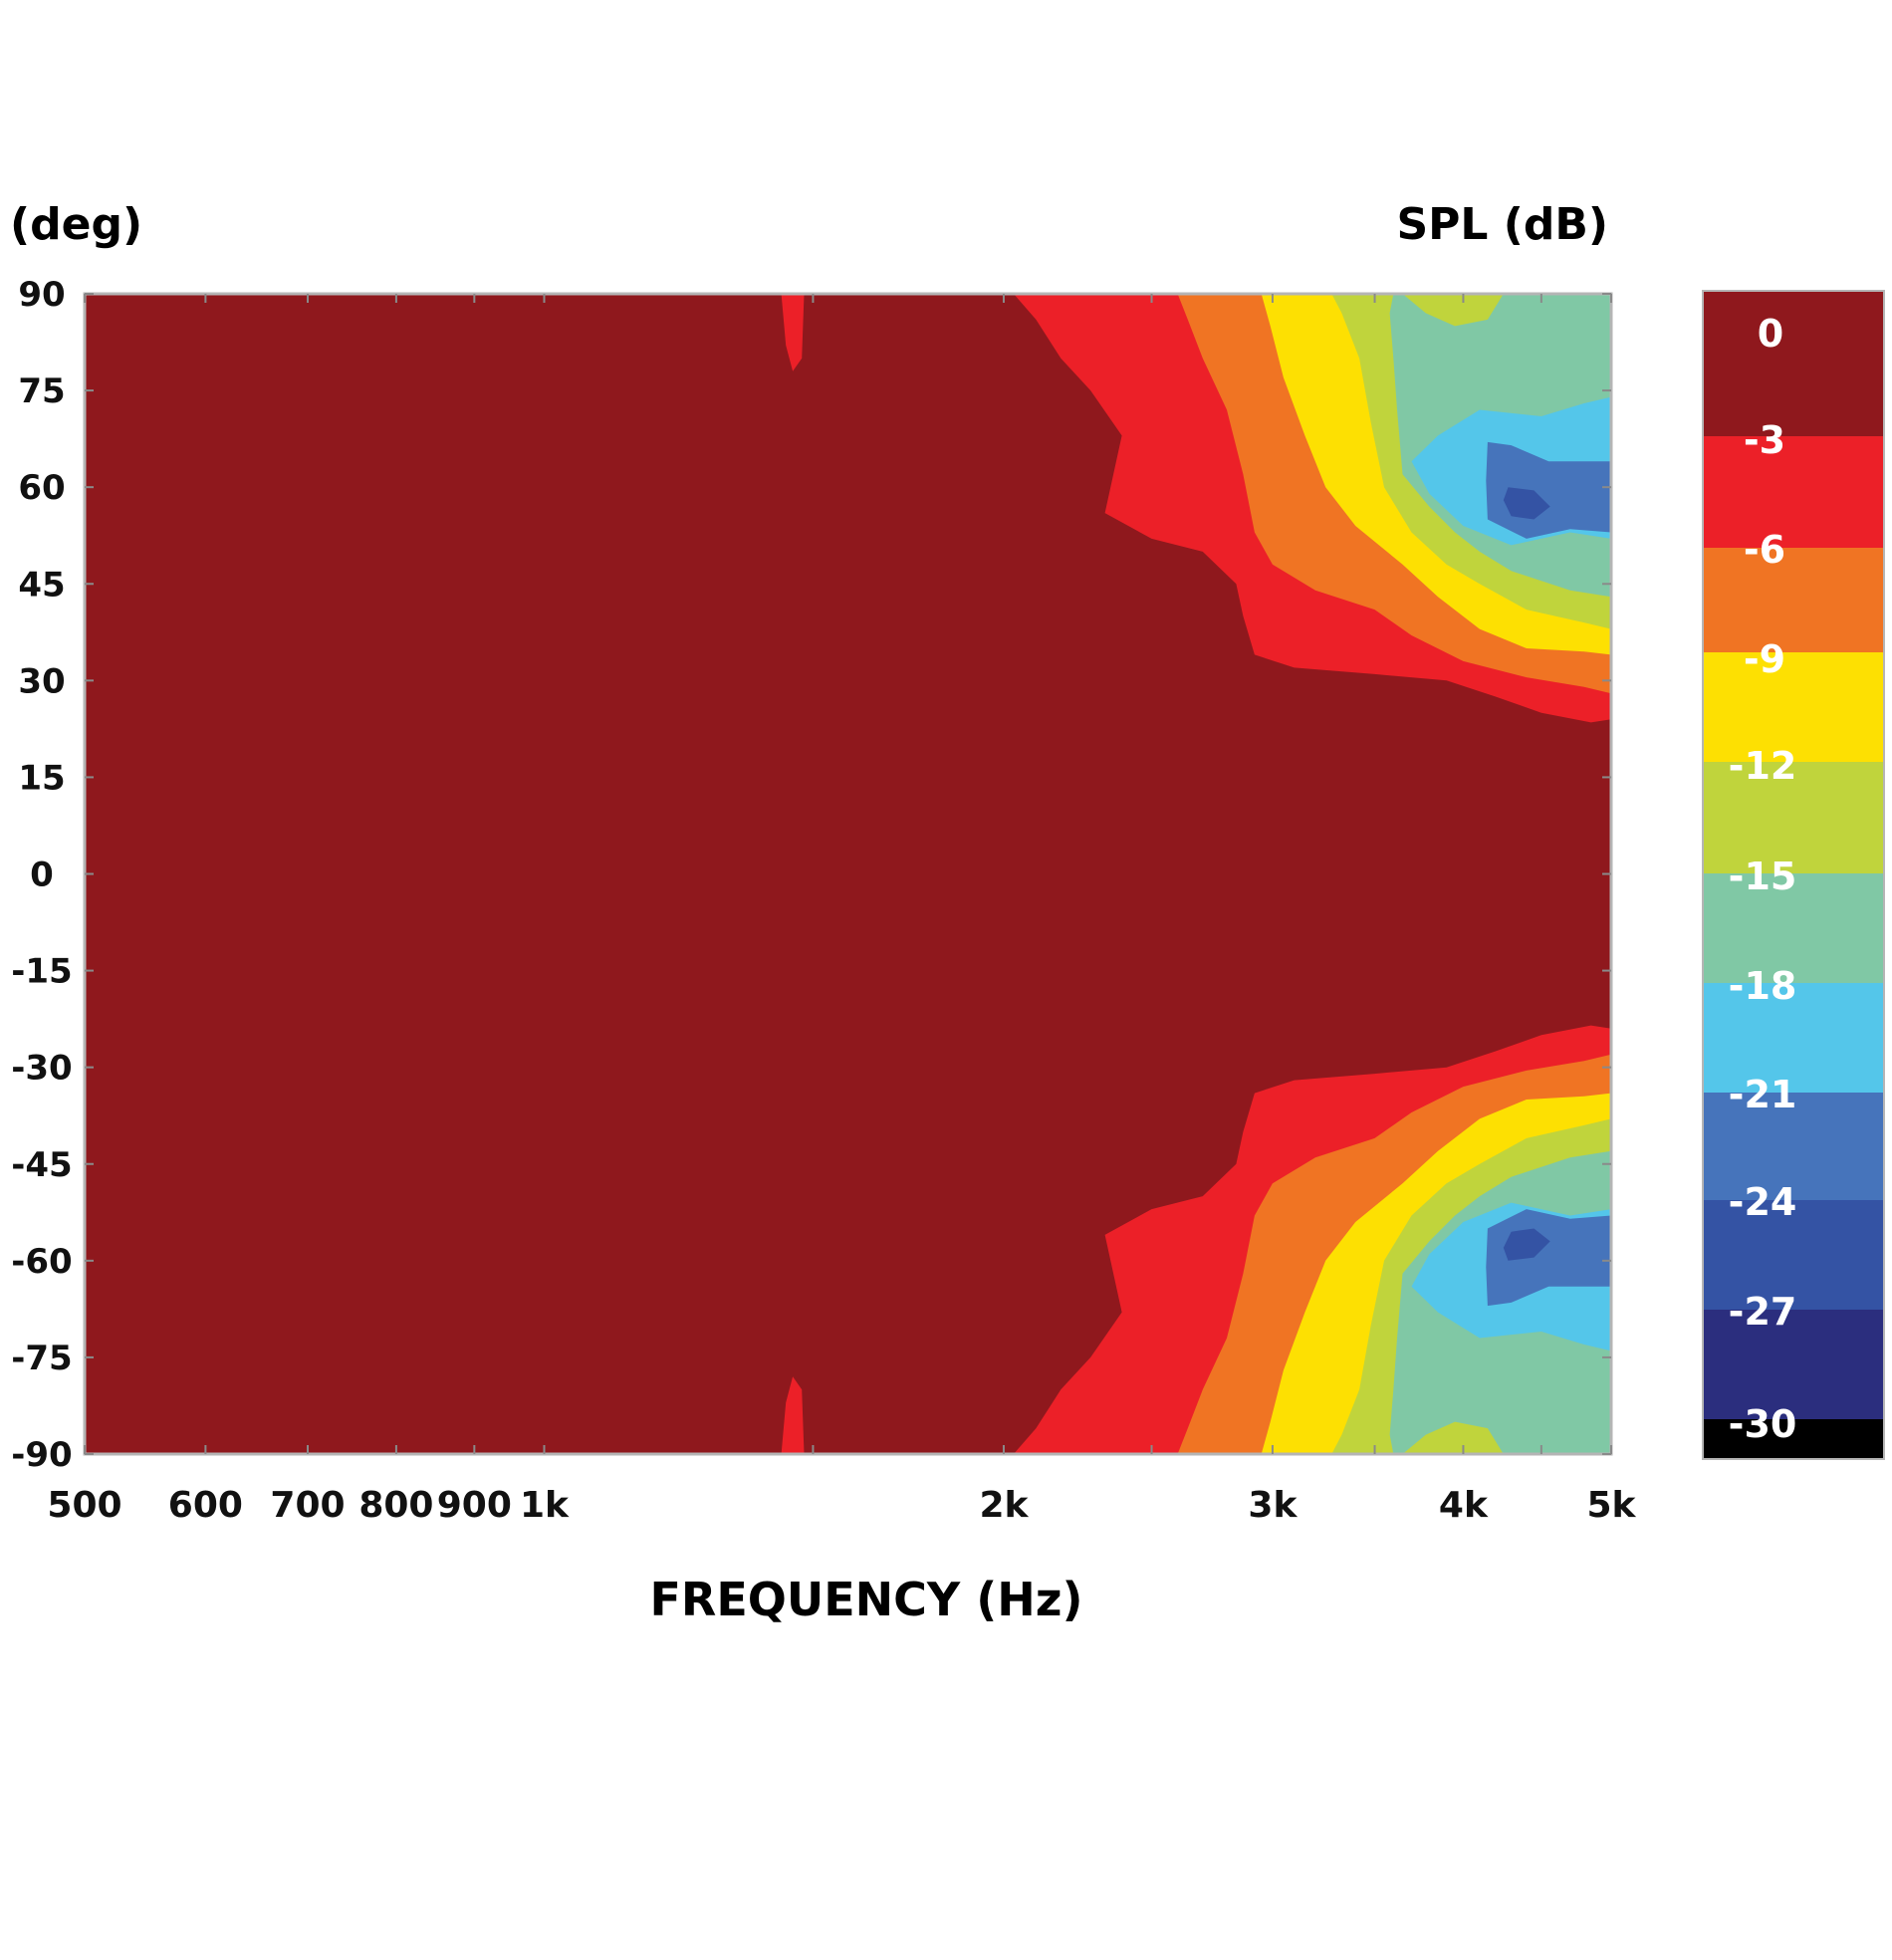  What do you see at coordinates (1764, 550) in the screenshot?
I see `colorbar-label-value: -6` at bounding box center [1764, 550].